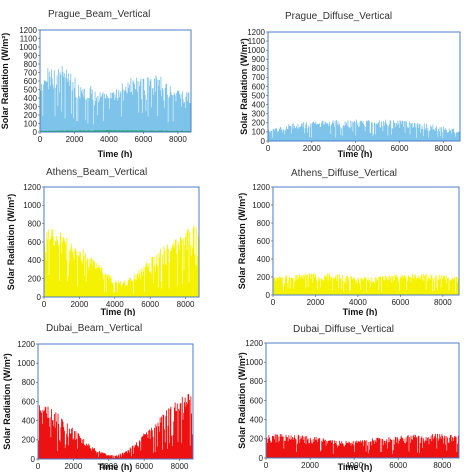 The width and height of the screenshot is (474, 474). Describe the element at coordinates (398, 465) in the screenshot. I see `chart-5-x-tick-label: 6000` at that location.